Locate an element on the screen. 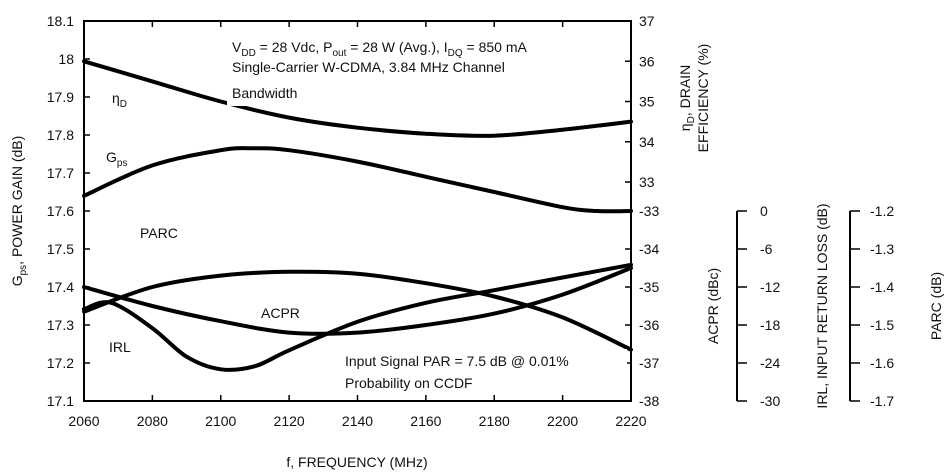  x-tick-labels: 2060 2080 2100 2120 2140 2160 2180 2200 2220 is located at coordinates (357, 421).